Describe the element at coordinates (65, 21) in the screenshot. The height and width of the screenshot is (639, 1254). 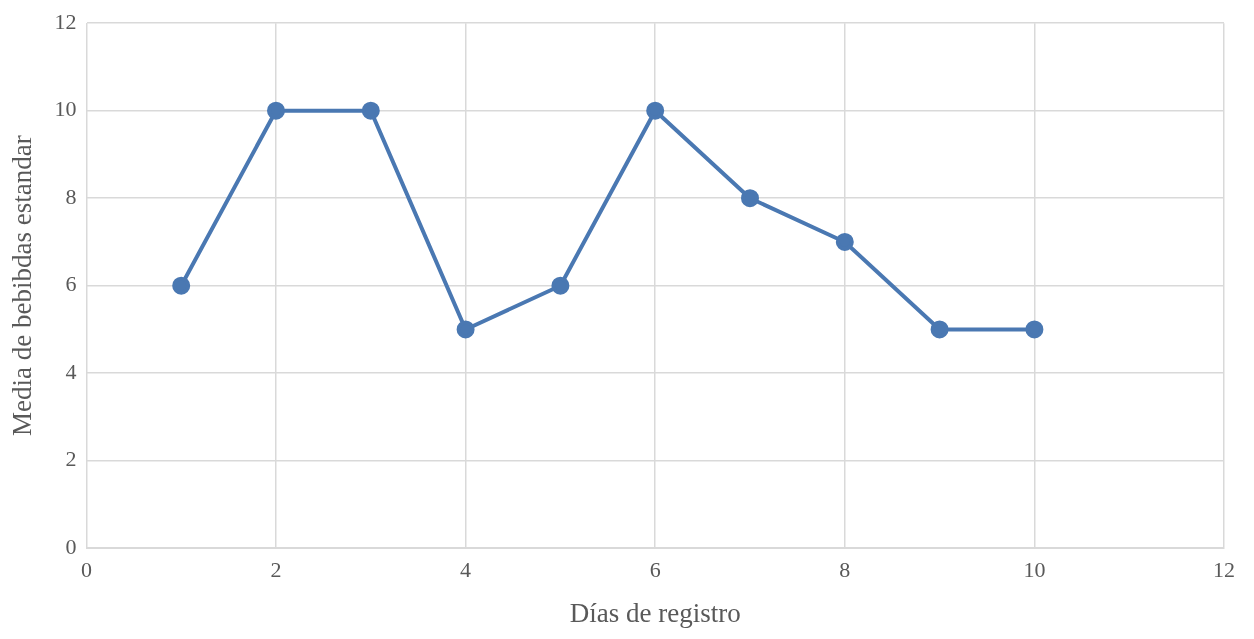
I see `y-tick-label: 12` at that location.